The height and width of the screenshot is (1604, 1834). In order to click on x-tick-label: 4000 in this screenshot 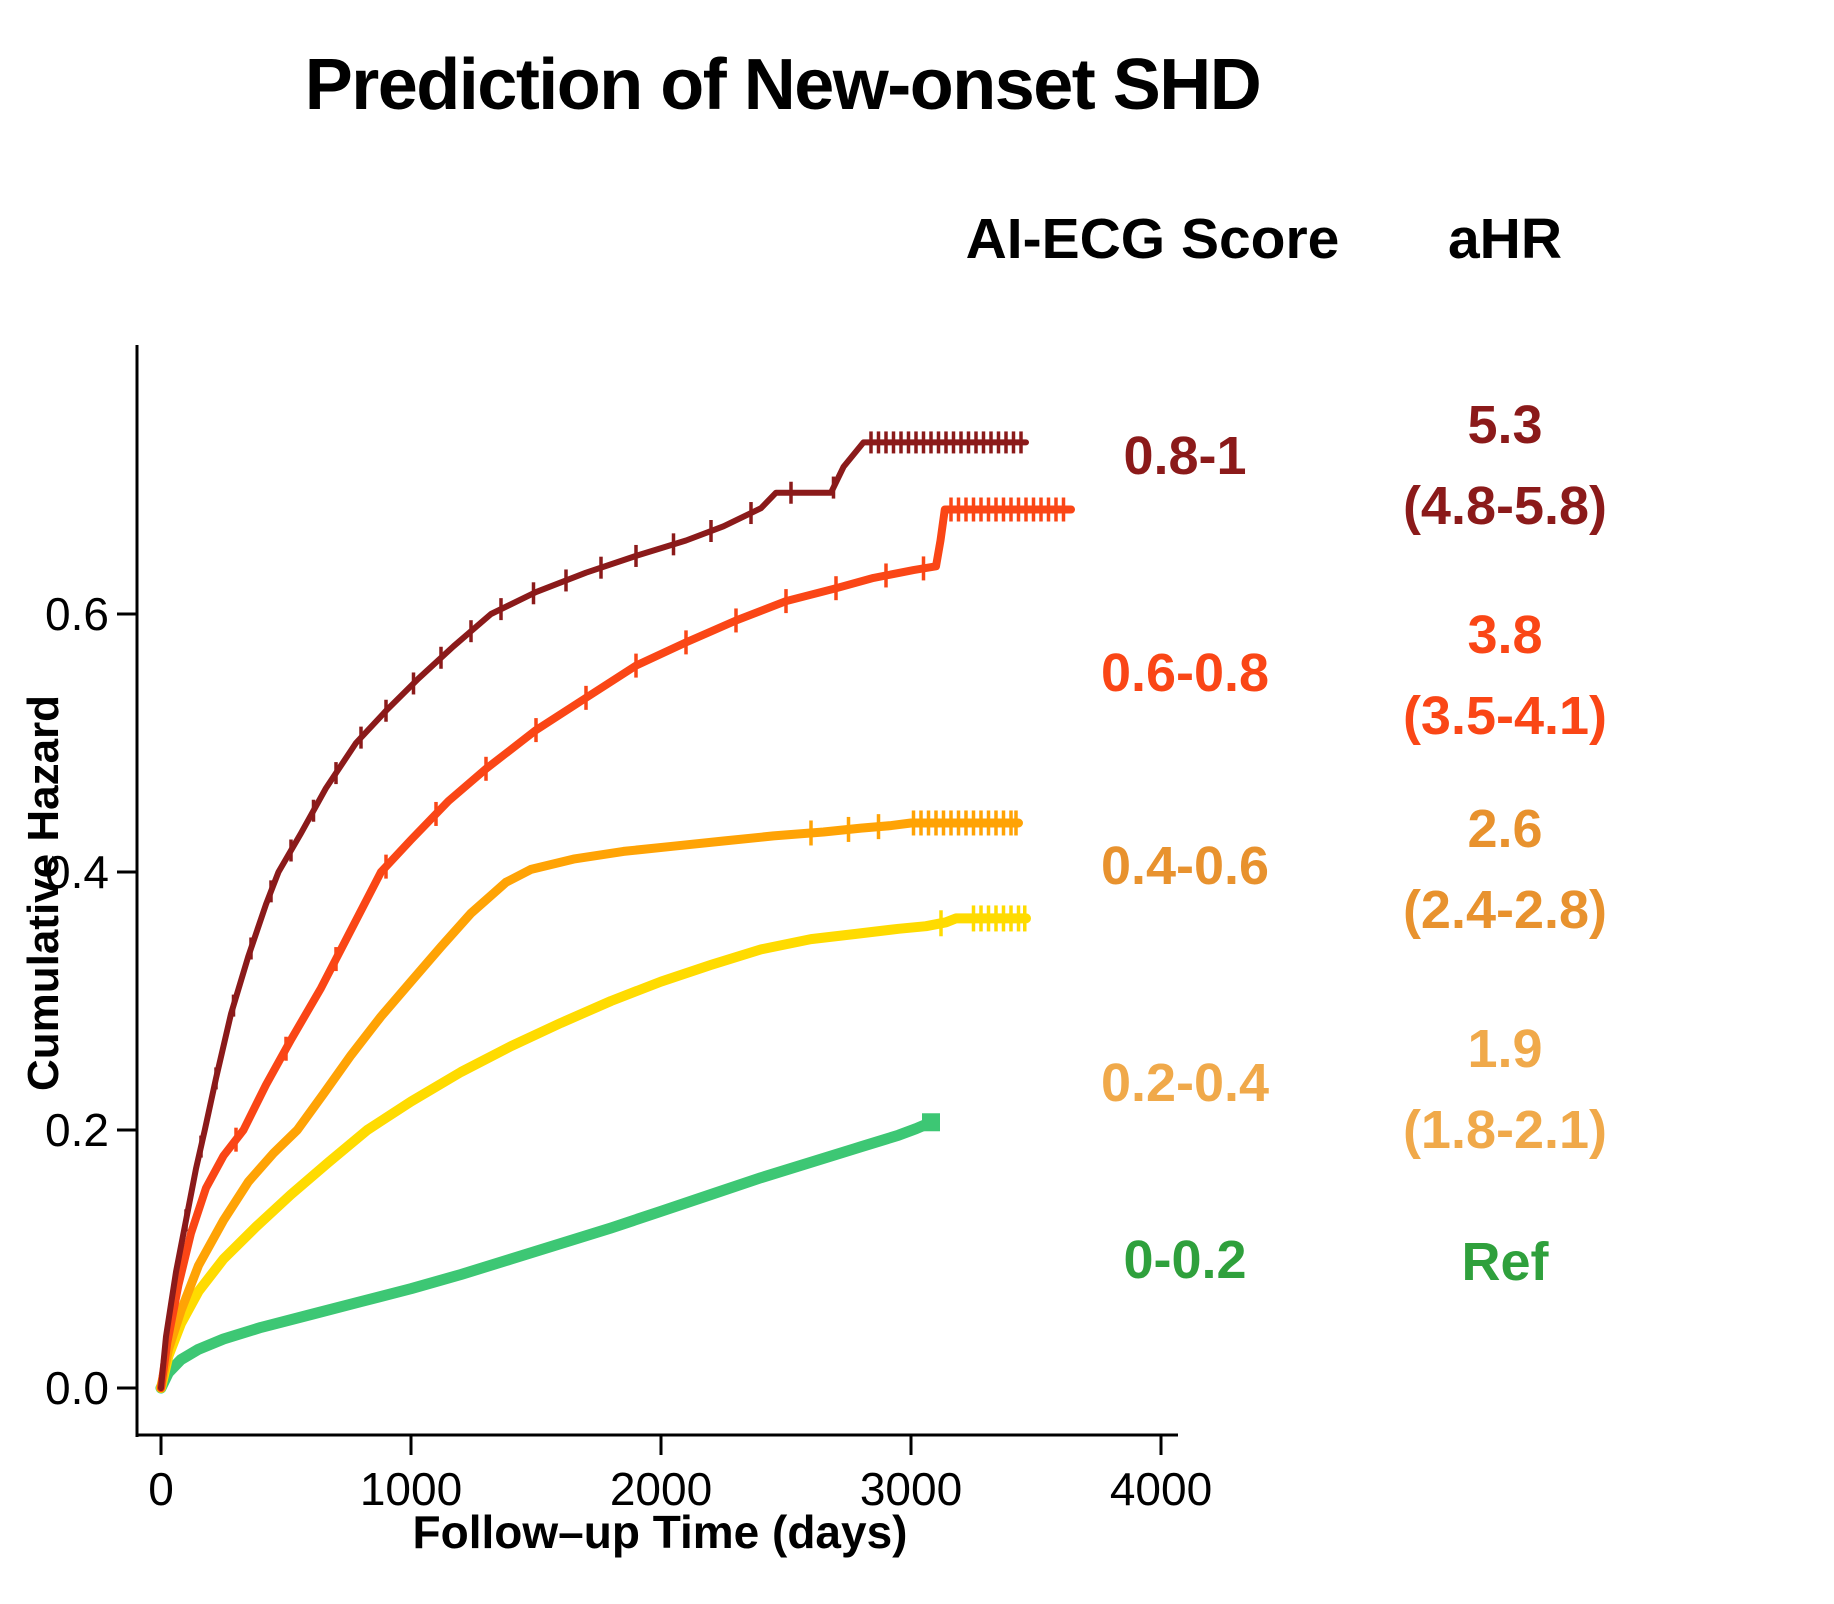, I will do `click(1161, 1489)`.